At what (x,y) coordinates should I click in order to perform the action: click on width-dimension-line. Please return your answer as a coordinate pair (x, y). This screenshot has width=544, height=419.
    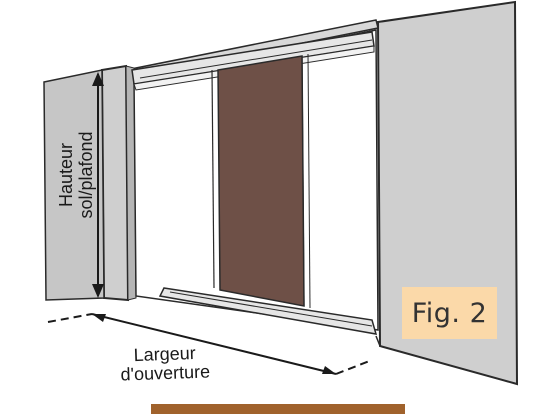
    Looking at the image, I should click on (214, 344).